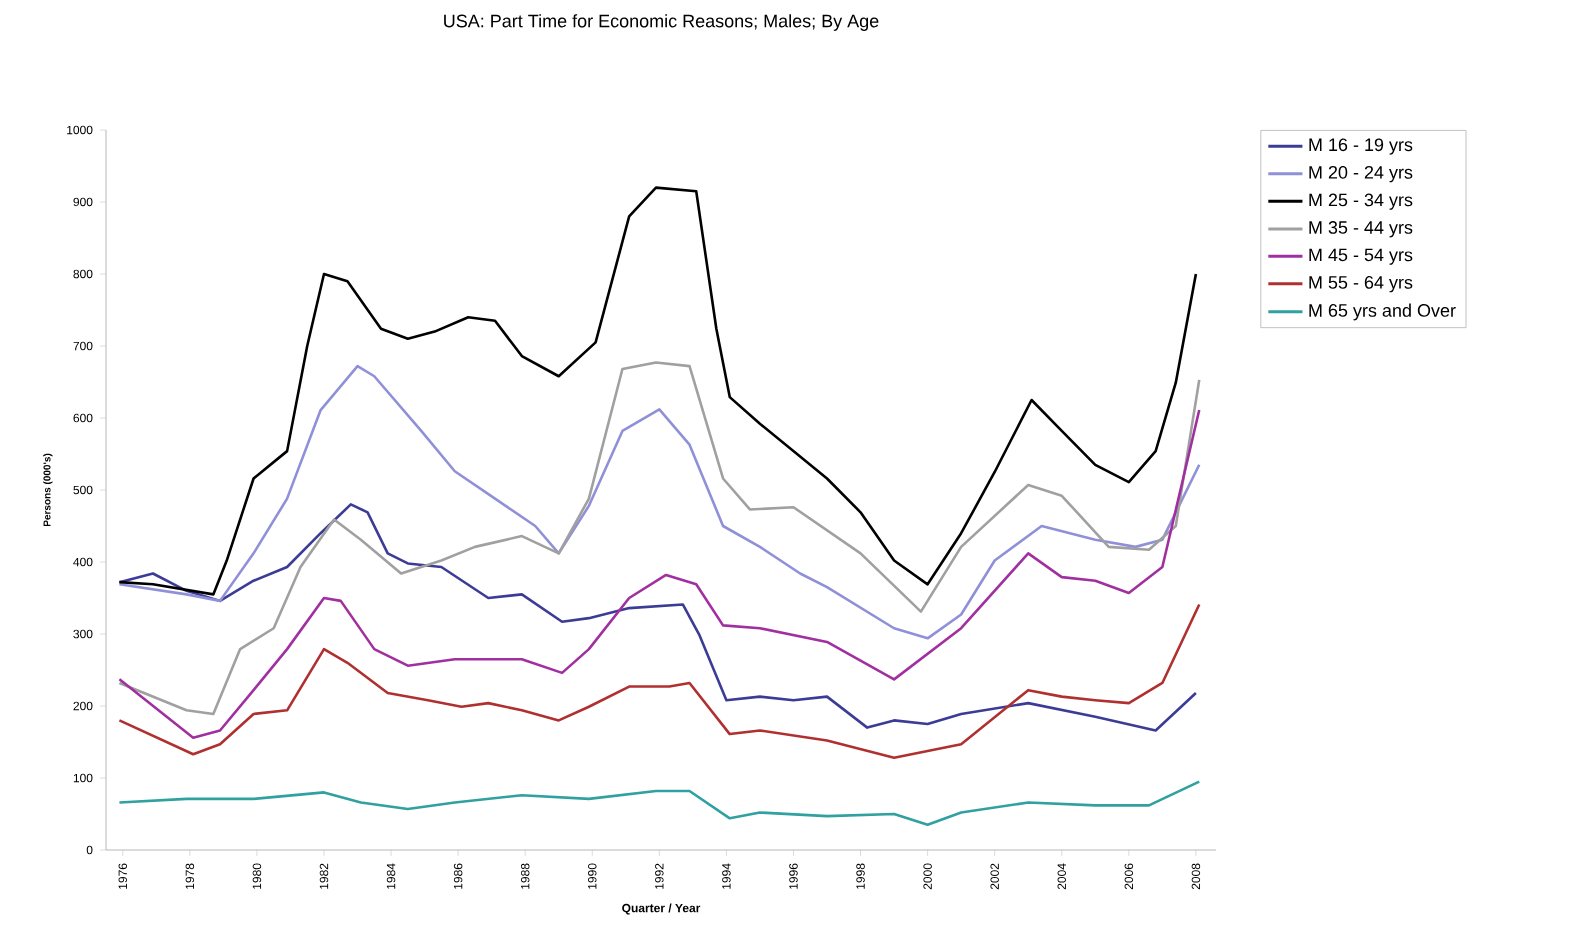 Image resolution: width=1572 pixels, height=938 pixels. I want to click on legend-label: M 16 - 19 yrs, so click(1361, 146).